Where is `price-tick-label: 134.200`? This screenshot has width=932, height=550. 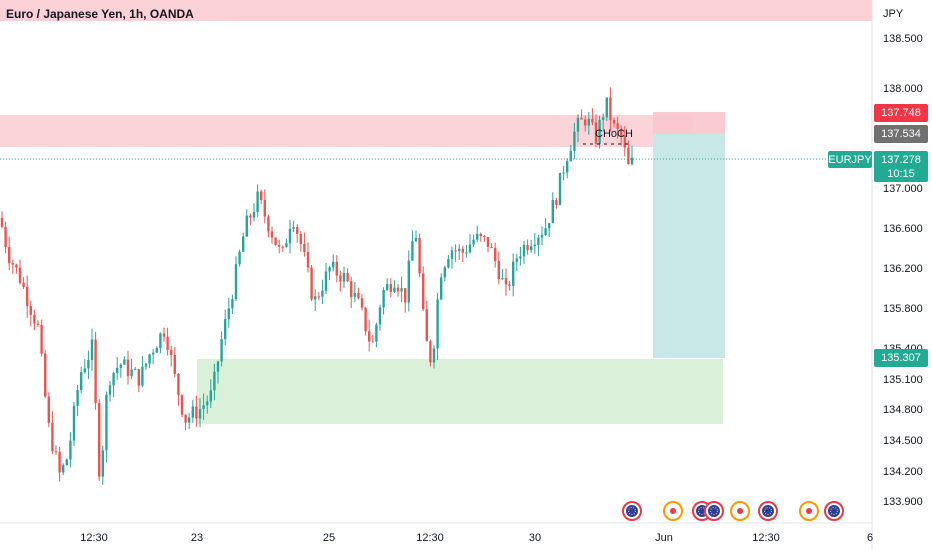
price-tick-label: 134.200 is located at coordinates (903, 472).